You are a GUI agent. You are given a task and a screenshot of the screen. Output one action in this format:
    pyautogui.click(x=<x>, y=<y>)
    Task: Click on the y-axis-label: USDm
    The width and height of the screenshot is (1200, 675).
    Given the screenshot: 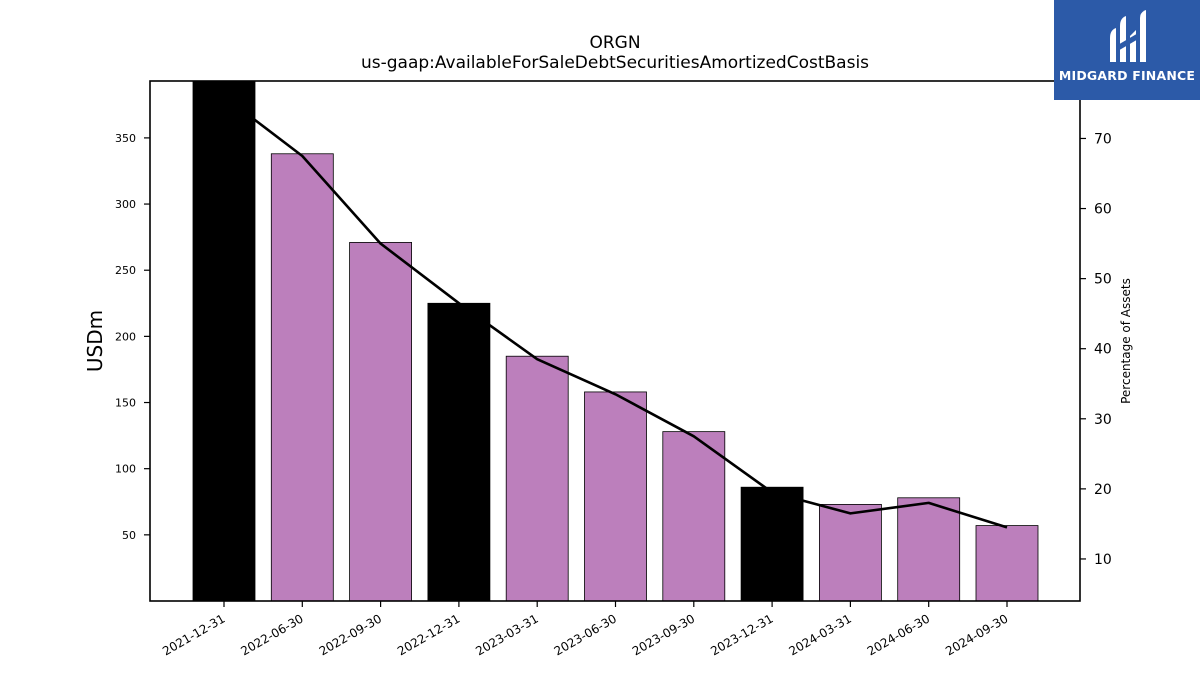 What is the action you would take?
    pyautogui.click(x=95, y=341)
    